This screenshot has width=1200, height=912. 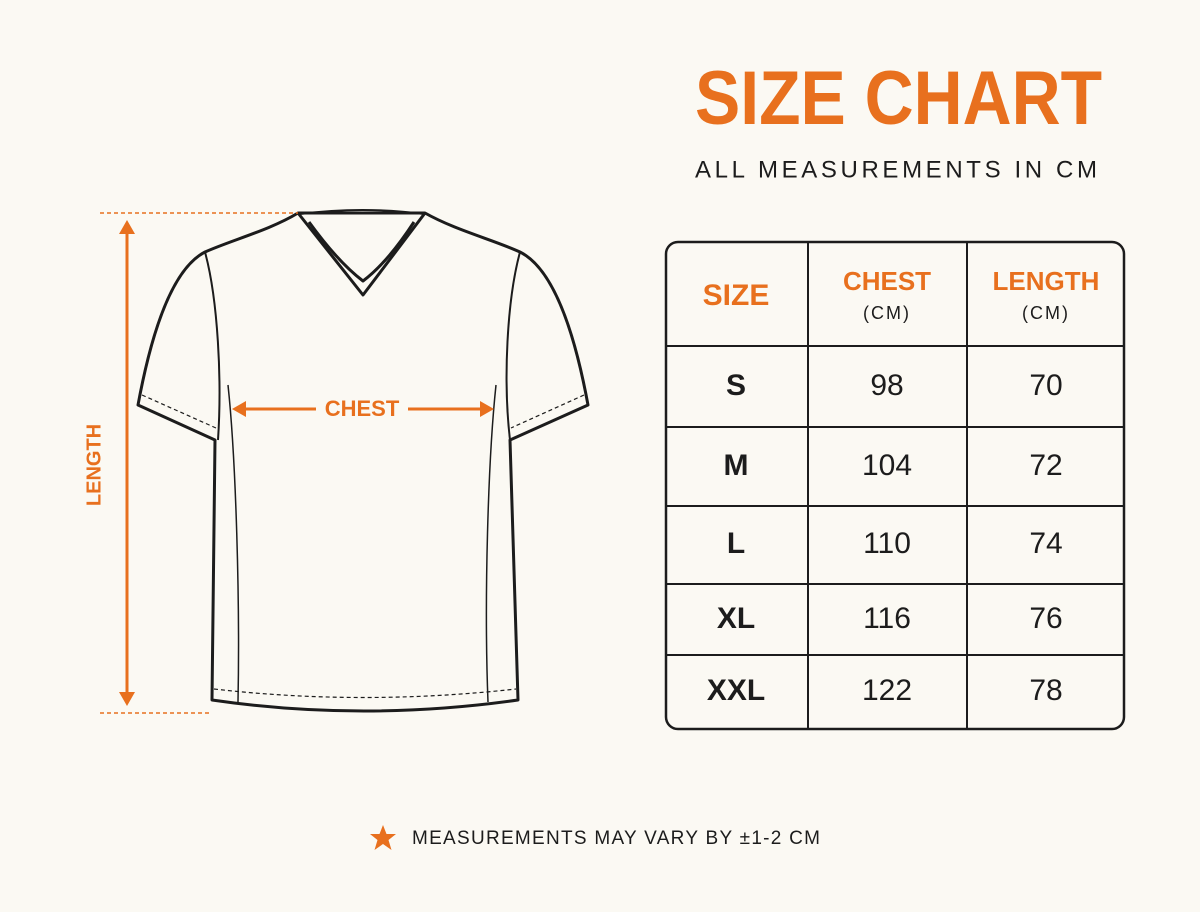 I want to click on size-cell: L, so click(x=736, y=543).